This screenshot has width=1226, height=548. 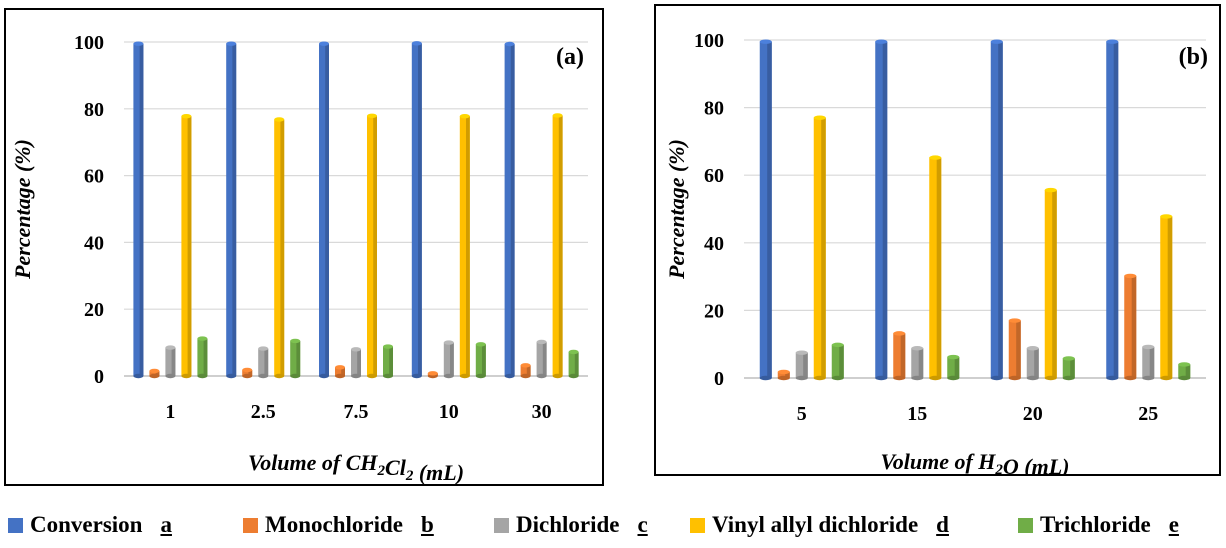 What do you see at coordinates (975, 461) in the screenshot?
I see `x-axis-label: Volume of H2O (mL)` at bounding box center [975, 461].